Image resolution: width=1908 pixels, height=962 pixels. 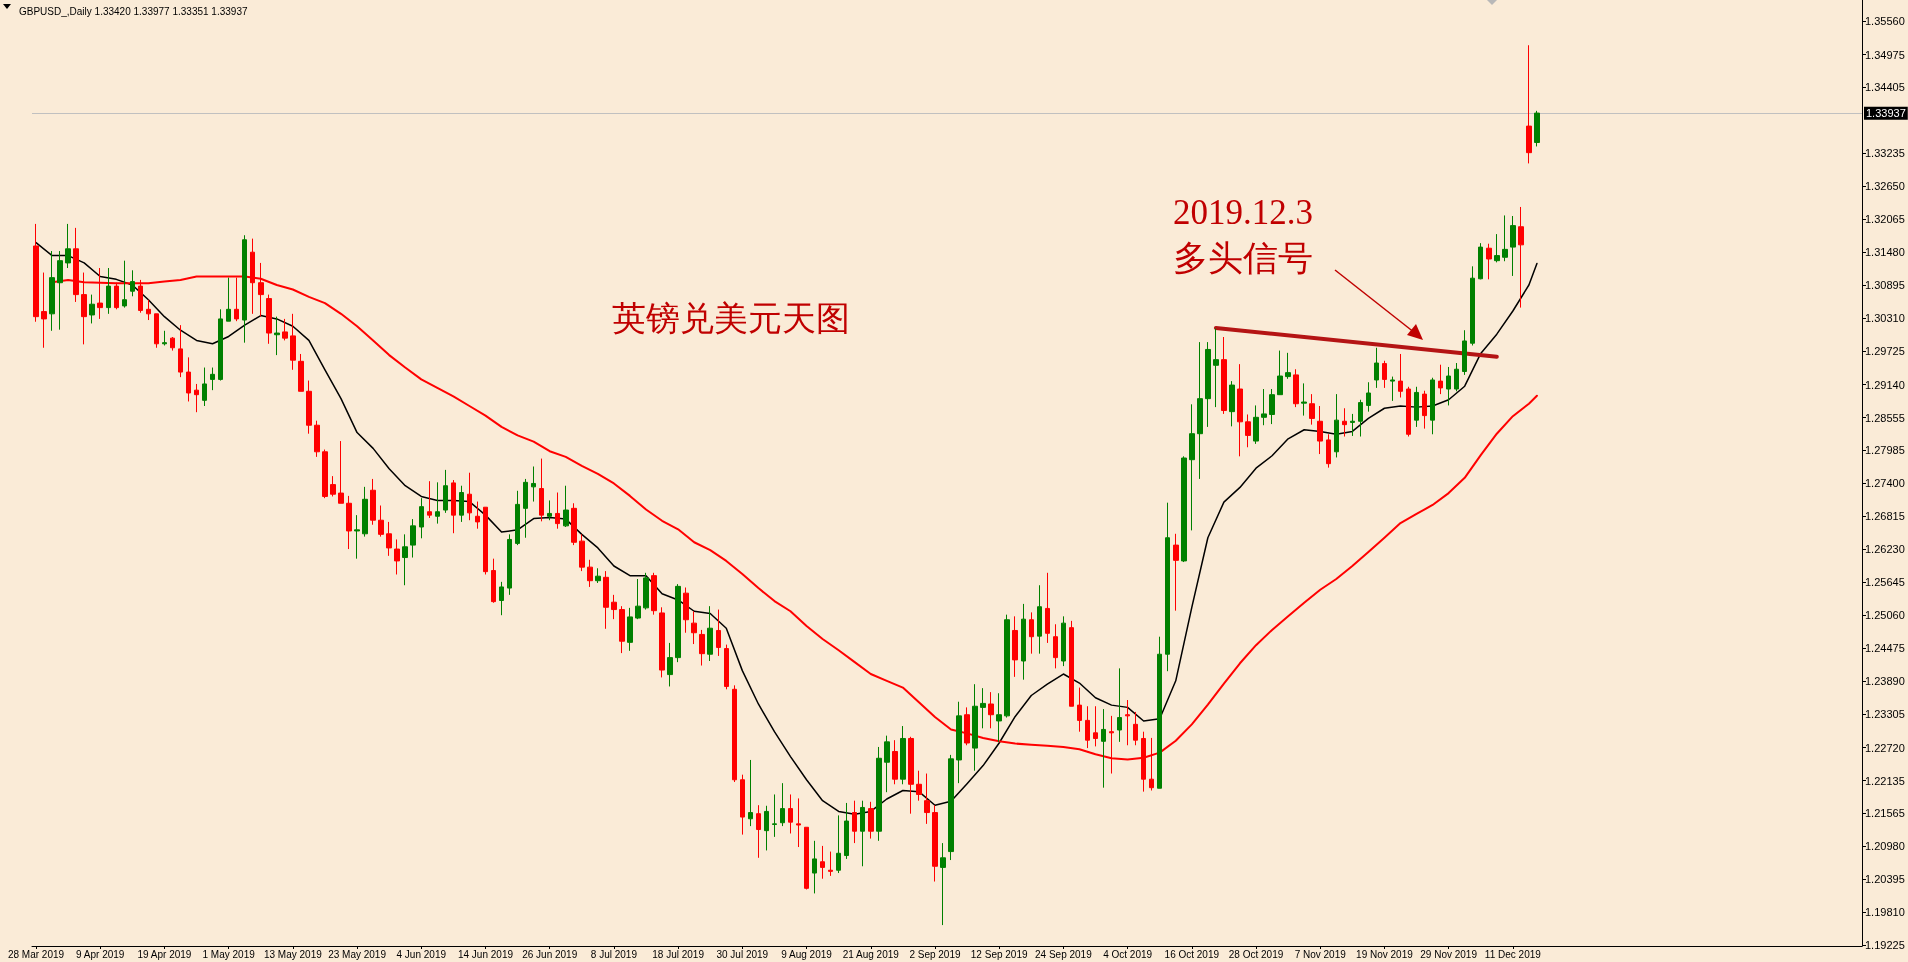 What do you see at coordinates (678, 954) in the screenshot?
I see `x-tick-label: 18 Jul 2019` at bounding box center [678, 954].